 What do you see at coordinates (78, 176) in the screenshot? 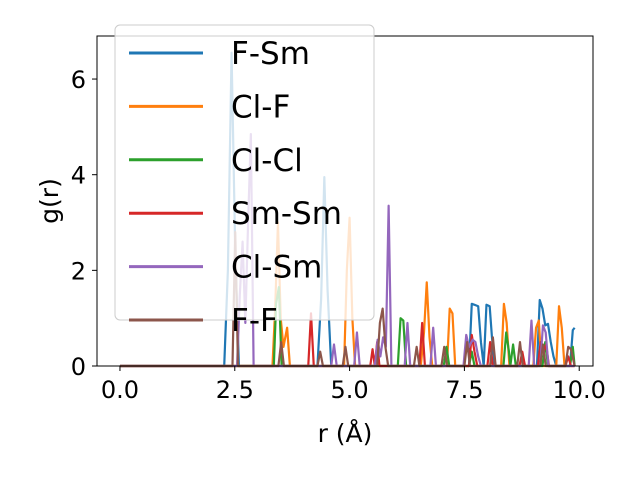
I see `y-tick-label: 4` at bounding box center [78, 176].